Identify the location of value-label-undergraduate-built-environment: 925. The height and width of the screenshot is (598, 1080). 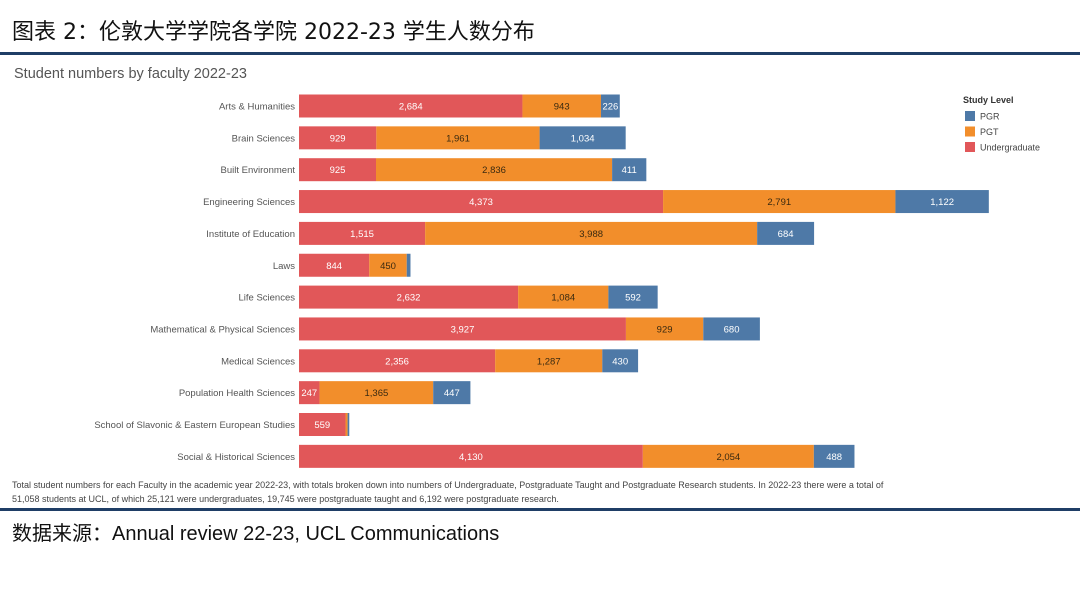
(338, 170).